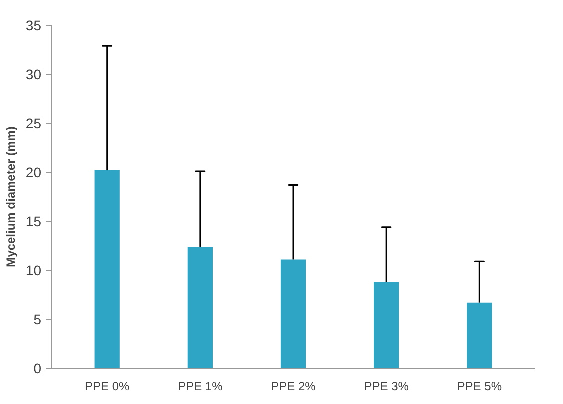  What do you see at coordinates (34, 74) in the screenshot?
I see `y-tick-label: 30` at bounding box center [34, 74].